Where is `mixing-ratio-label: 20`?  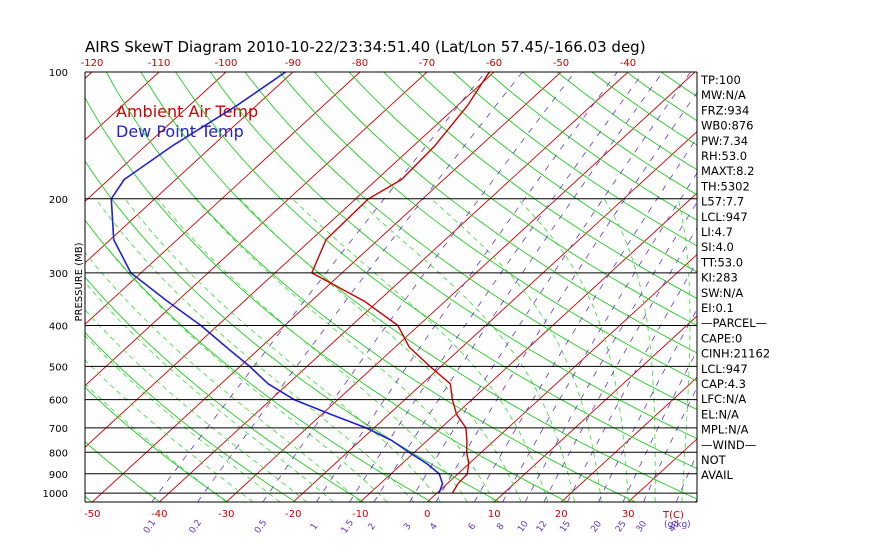
mixing-ratio-label: 20 is located at coordinates (596, 526).